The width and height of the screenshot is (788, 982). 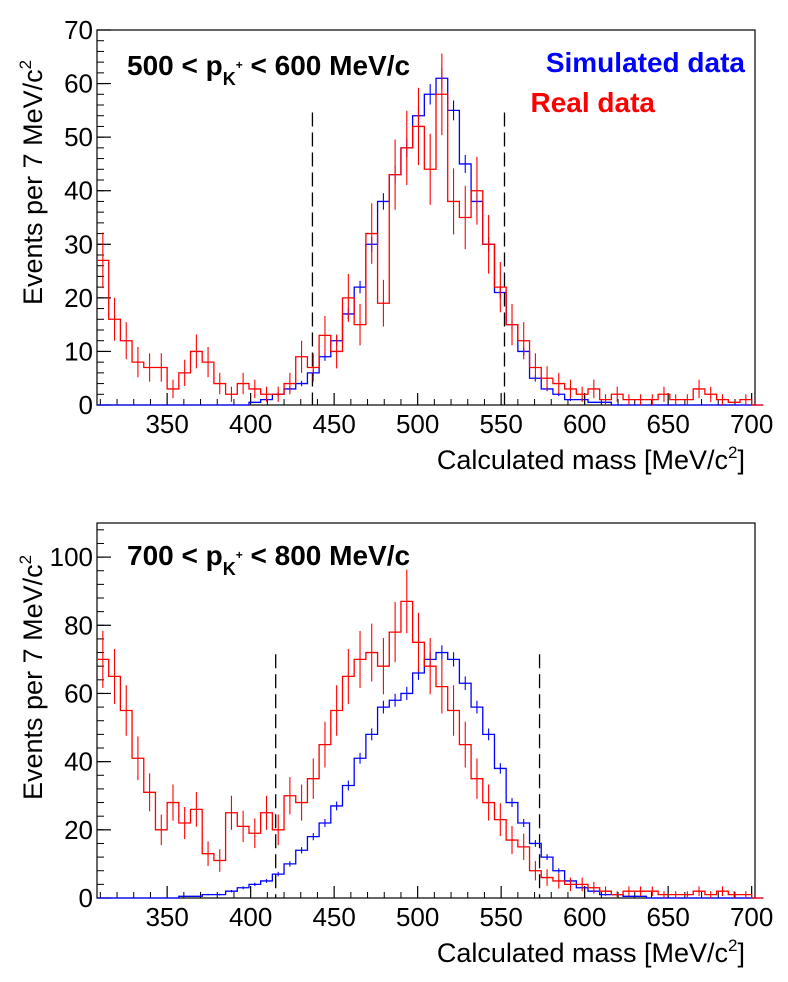 I want to click on legend-real: Real data, so click(x=593, y=102).